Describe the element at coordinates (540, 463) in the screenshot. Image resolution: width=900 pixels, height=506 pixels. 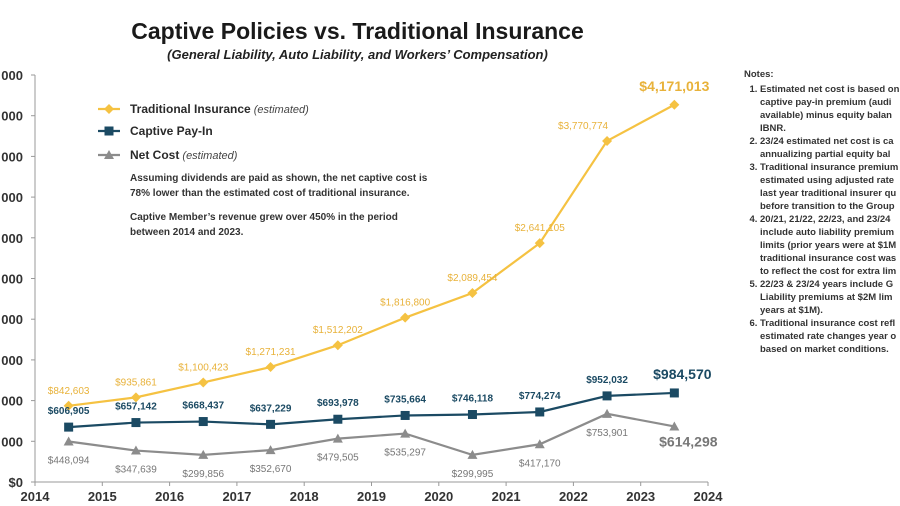
I see `data-label-net-cost: $417,170` at that location.